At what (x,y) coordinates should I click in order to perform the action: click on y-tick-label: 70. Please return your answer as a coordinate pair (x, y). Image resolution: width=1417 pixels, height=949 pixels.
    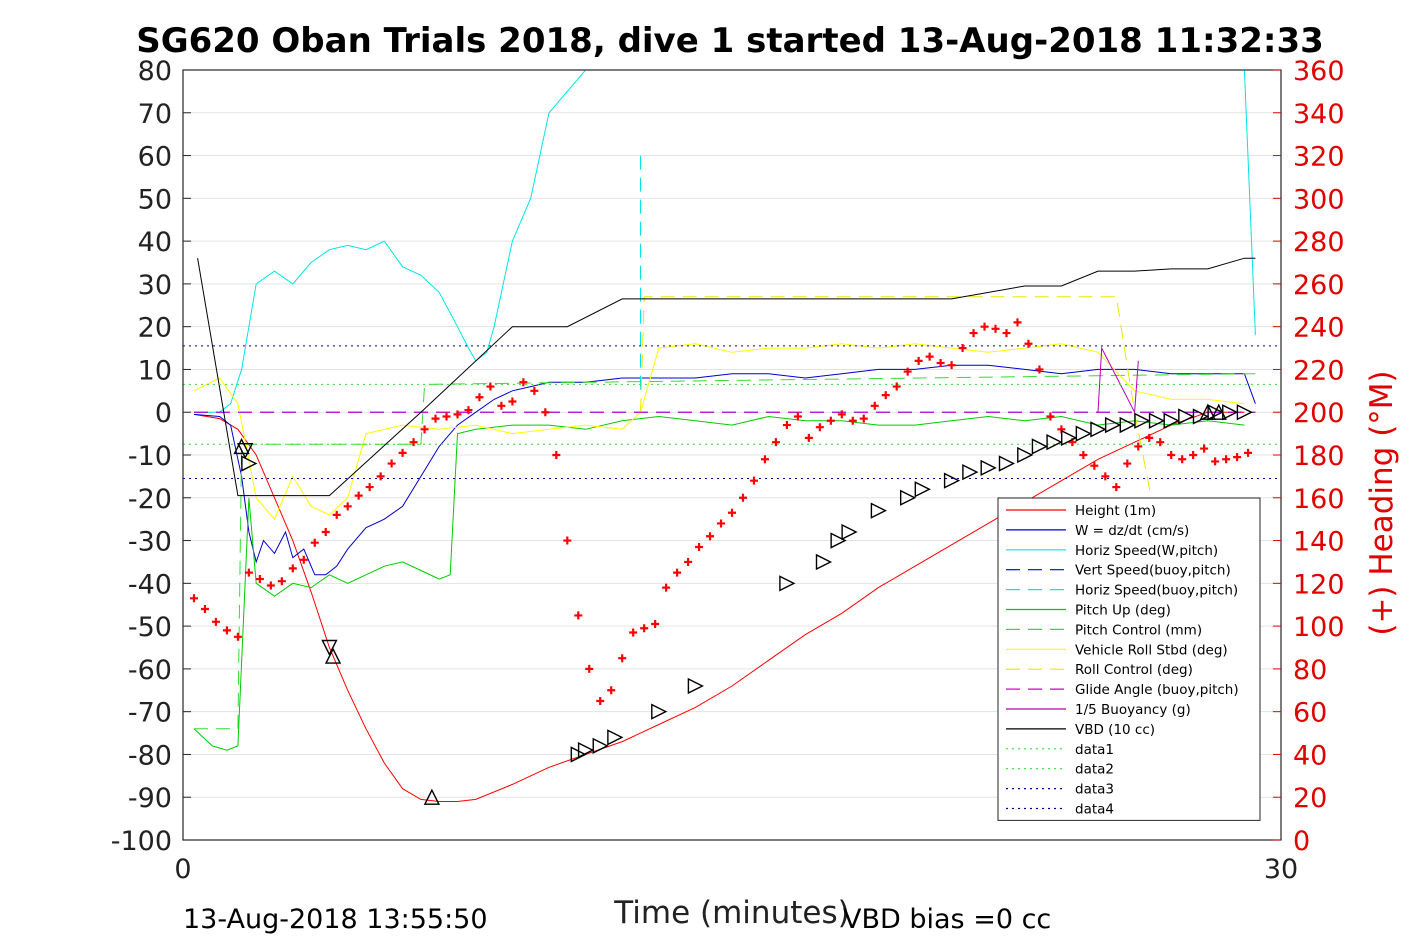
    Looking at the image, I should click on (155, 114).